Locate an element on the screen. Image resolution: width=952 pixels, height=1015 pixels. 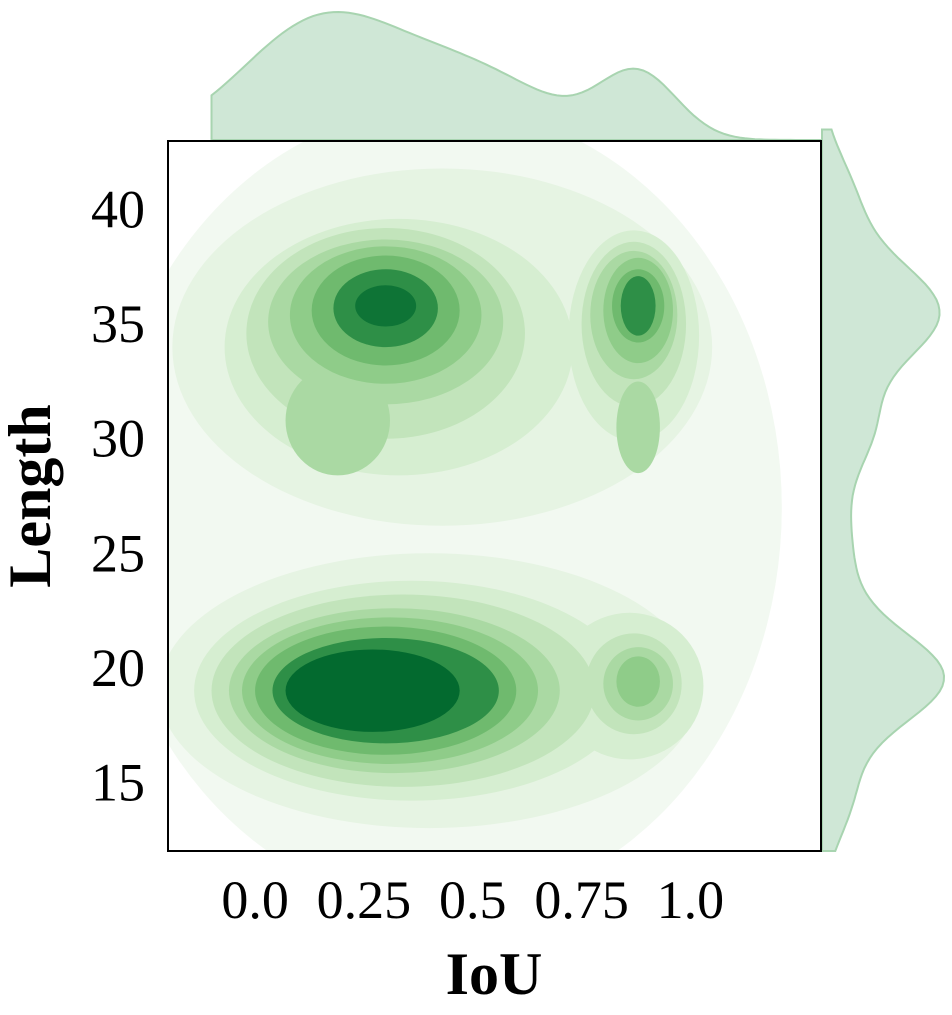
y-tick-label: 15 is located at coordinates (118, 782).